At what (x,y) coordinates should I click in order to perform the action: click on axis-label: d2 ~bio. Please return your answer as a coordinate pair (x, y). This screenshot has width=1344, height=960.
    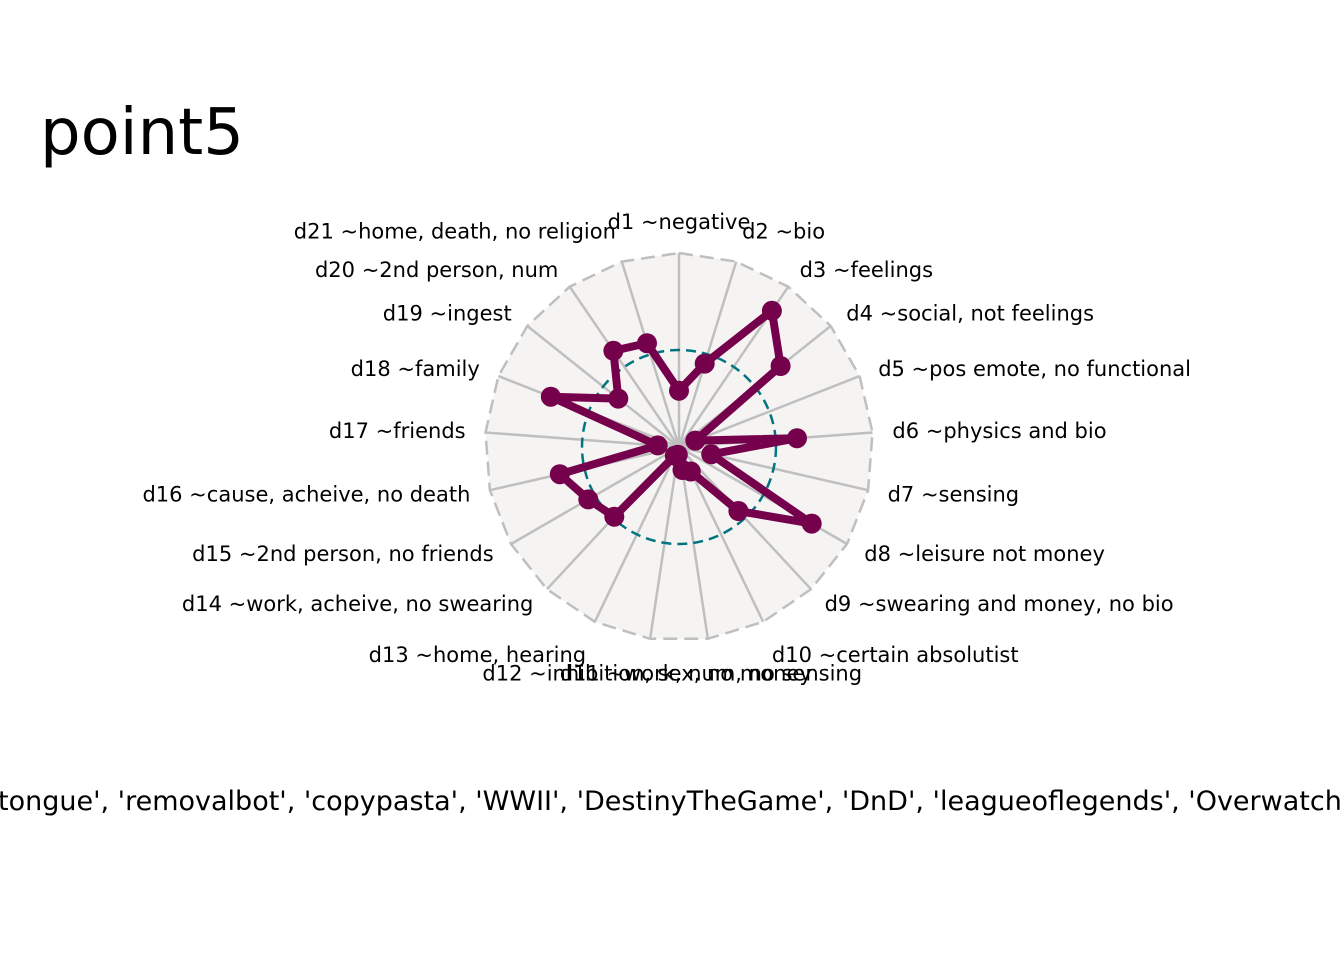
    Looking at the image, I should click on (783, 232).